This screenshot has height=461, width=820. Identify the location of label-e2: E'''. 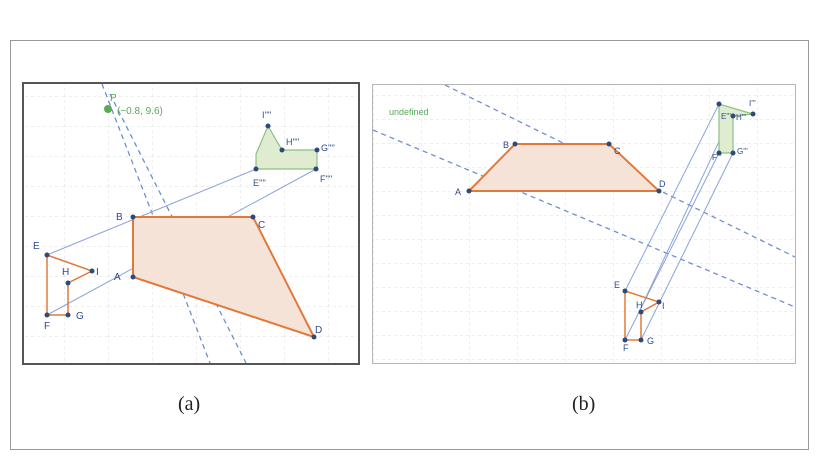
(726, 116).